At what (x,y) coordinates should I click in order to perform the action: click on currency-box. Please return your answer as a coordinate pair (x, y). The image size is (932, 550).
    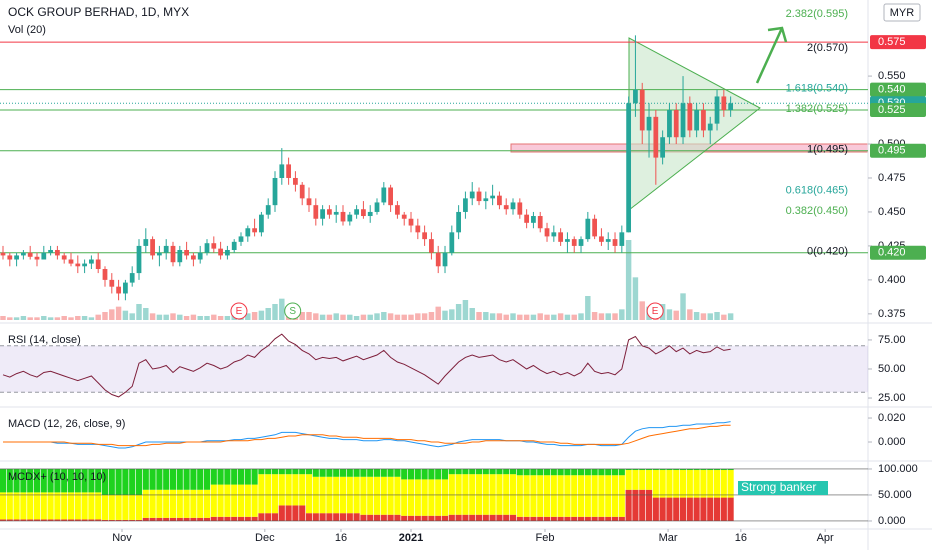
    Looking at the image, I should click on (902, 12).